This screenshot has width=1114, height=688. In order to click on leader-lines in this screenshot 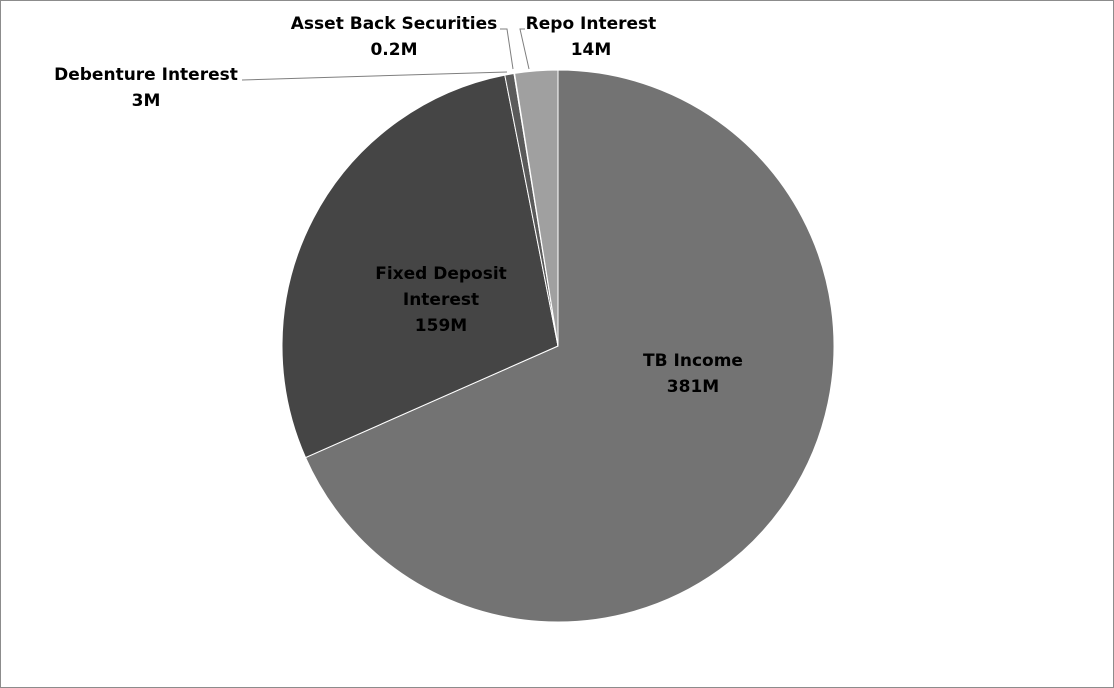, I will do `click(385, 54)`.